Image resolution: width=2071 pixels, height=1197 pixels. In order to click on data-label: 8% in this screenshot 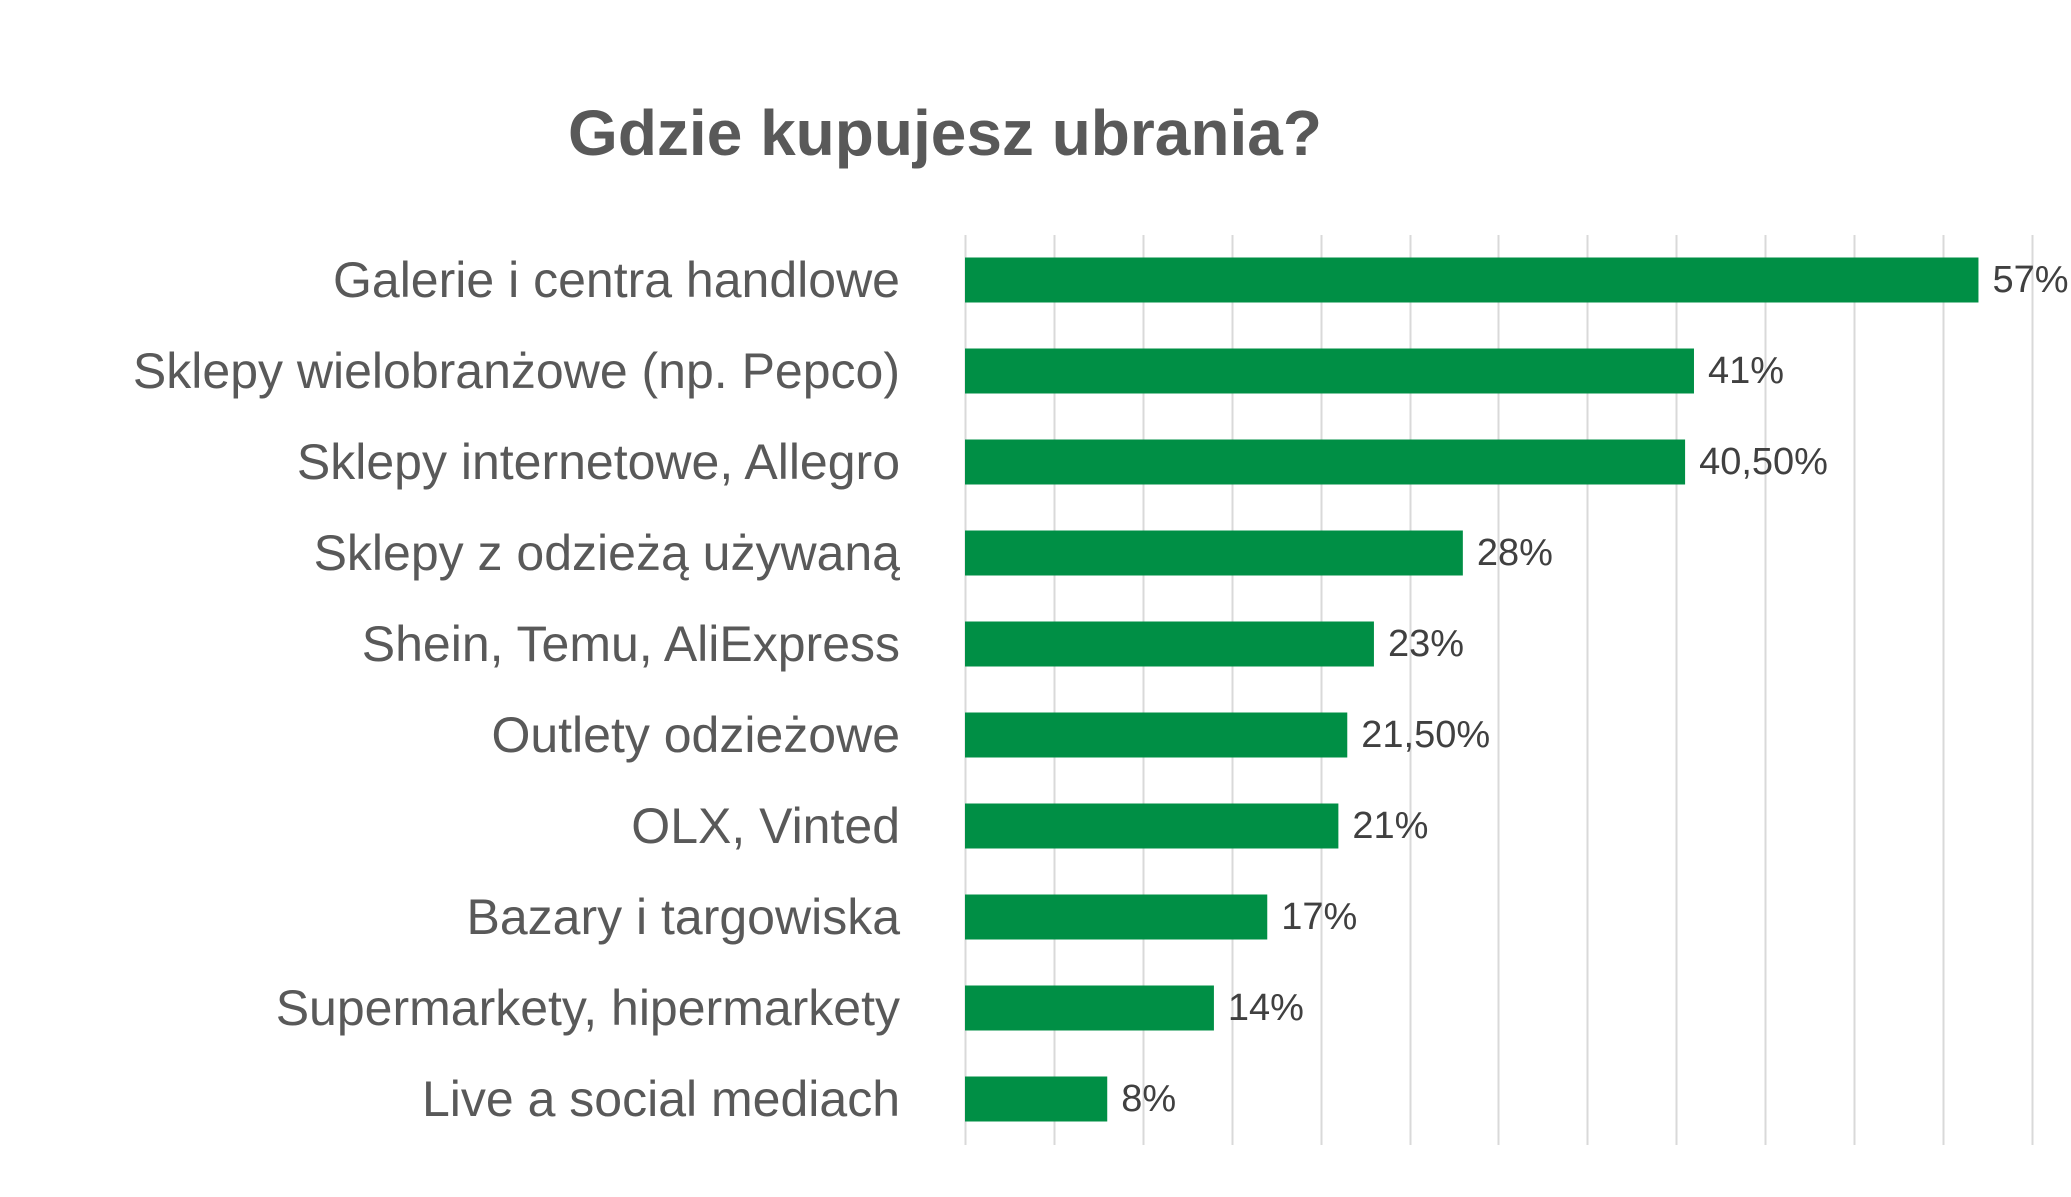, I will do `click(1148, 1099)`.